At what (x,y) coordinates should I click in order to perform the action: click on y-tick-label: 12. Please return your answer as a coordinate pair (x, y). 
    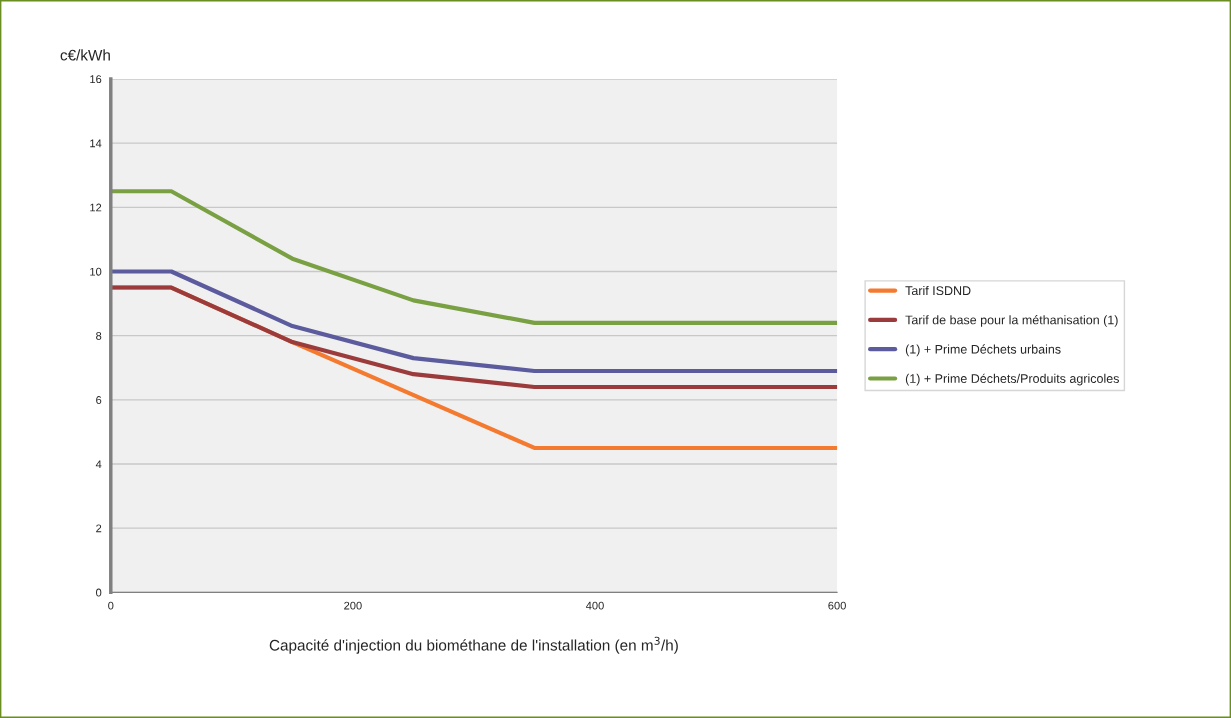
    Looking at the image, I should click on (96, 207).